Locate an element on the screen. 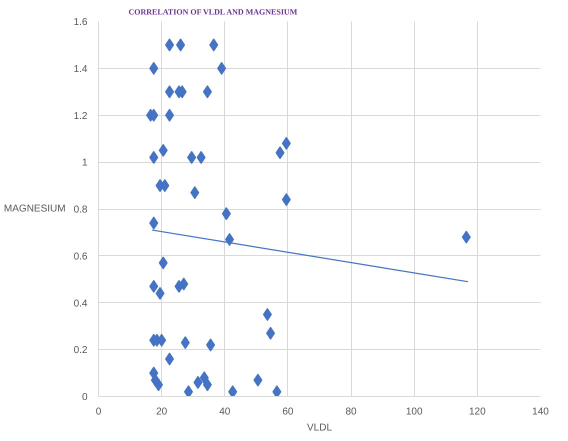  y-tick-label: 1 is located at coordinates (85, 163).